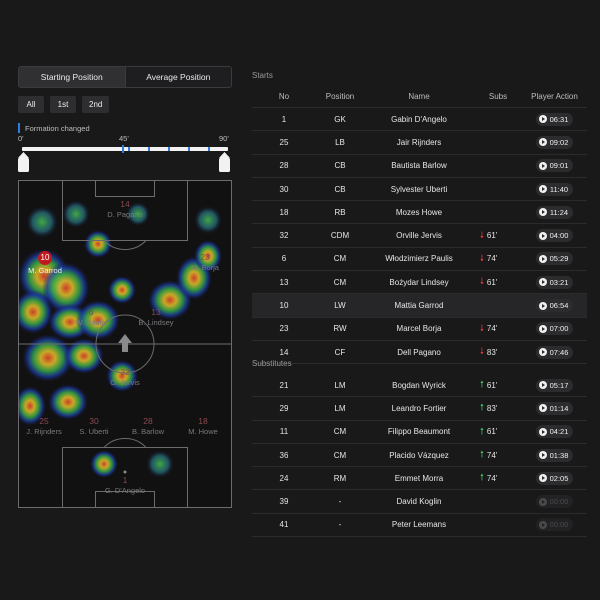 Image resolution: width=600 pixels, height=600 pixels. What do you see at coordinates (284, 432) in the screenshot?
I see `player-number: 11` at bounding box center [284, 432].